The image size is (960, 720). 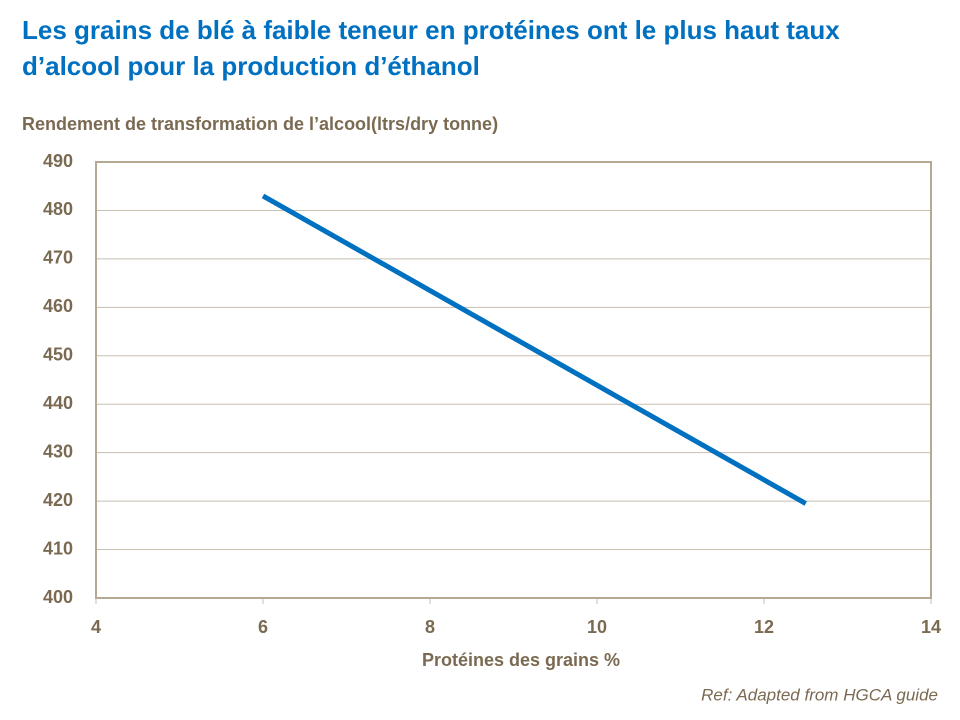 I want to click on source-note: Ref: Adapted from HGCA guide, so click(x=819, y=694).